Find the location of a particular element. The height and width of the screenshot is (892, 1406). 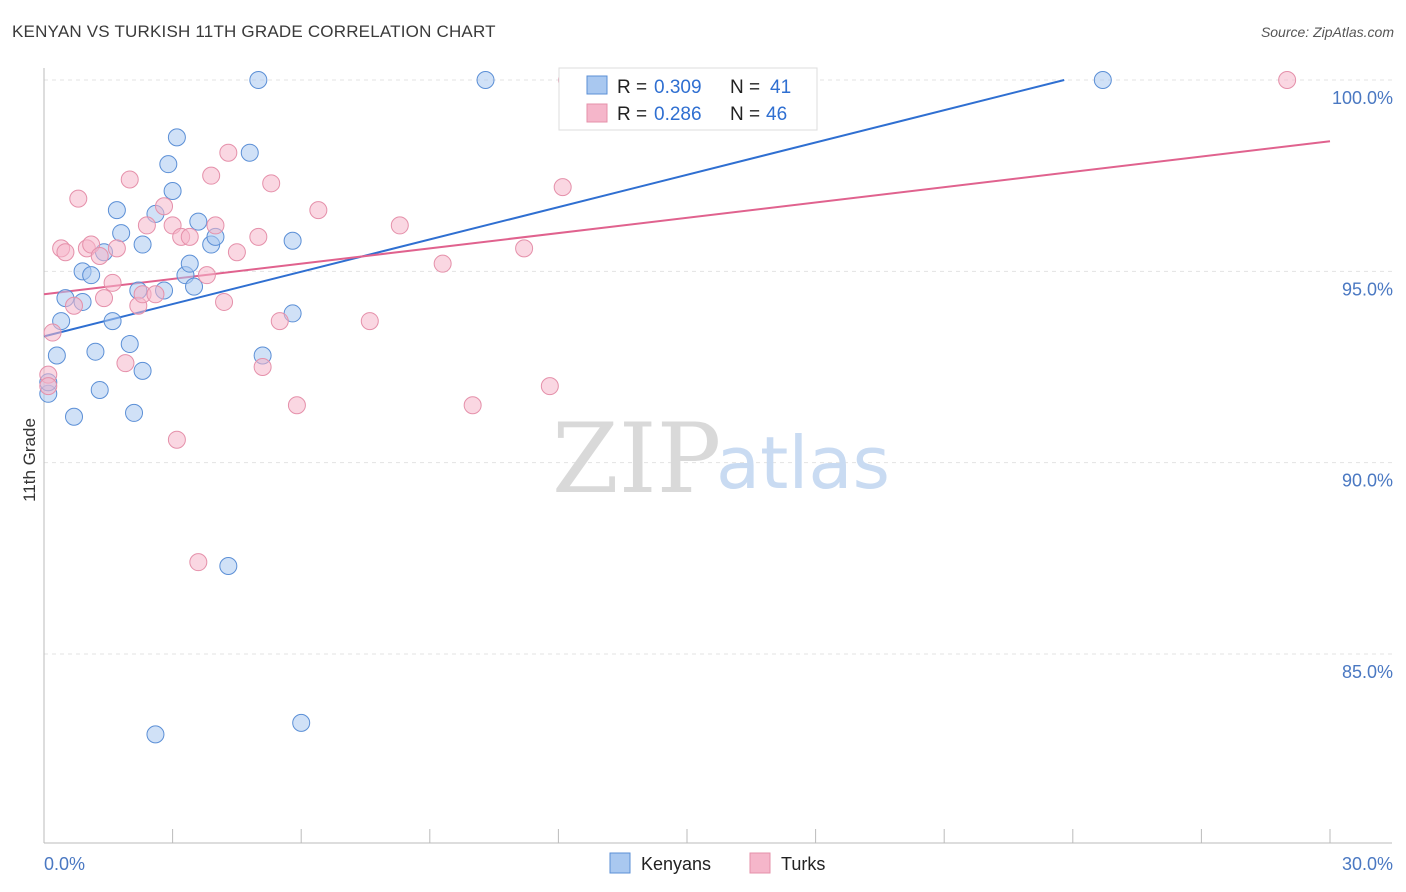

watermark-zip: ZIP is located at coordinates (636, 459).